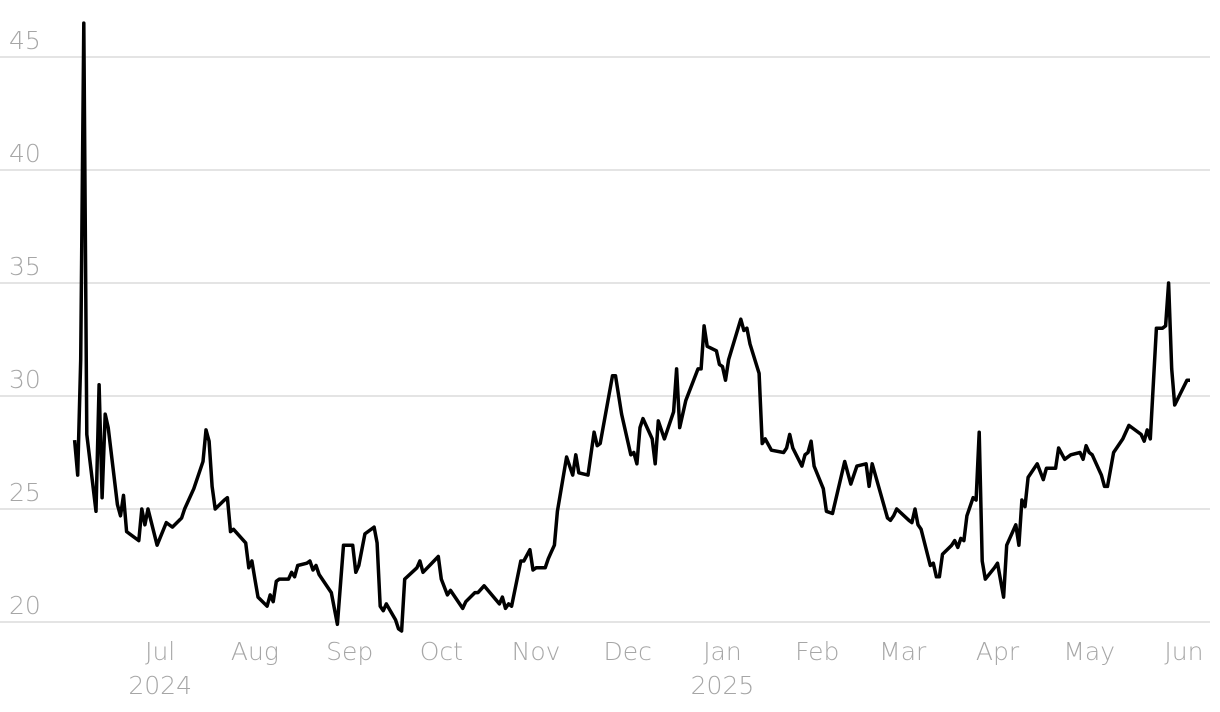 This screenshot has height=712, width=1220. Describe the element at coordinates (817, 651) in the screenshot. I see `x-tick-label: Feb` at that location.